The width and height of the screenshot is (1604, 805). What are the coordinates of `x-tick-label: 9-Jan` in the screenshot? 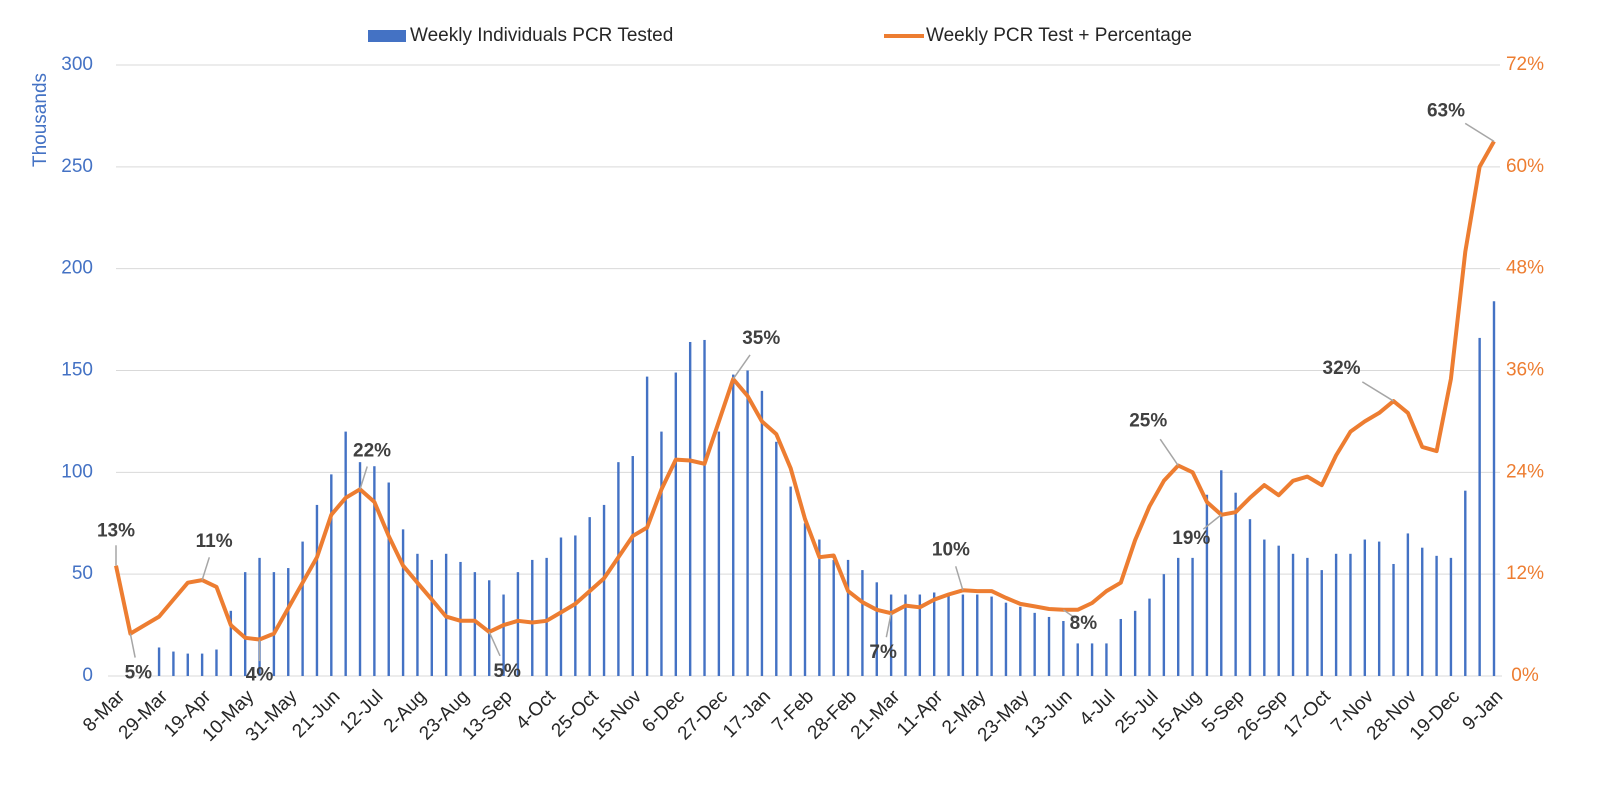 It's located at (1483, 710).